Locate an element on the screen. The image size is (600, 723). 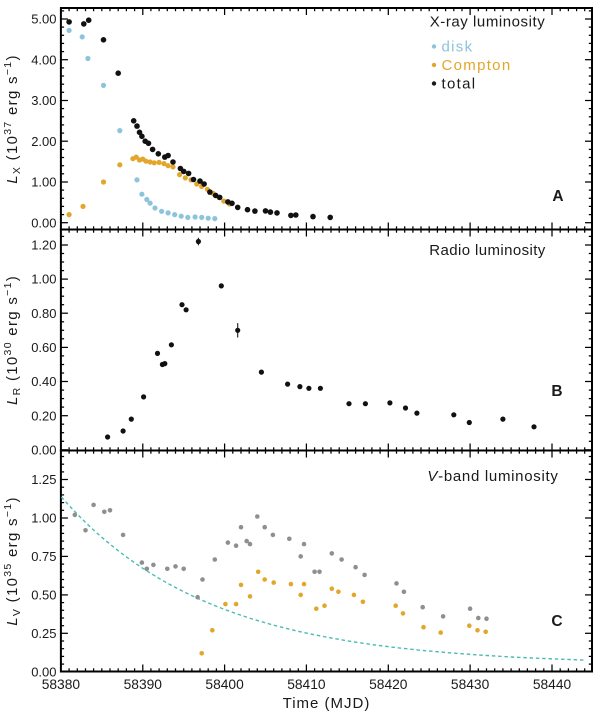
svg-text: 3.00 is located at coordinates (43, 100).